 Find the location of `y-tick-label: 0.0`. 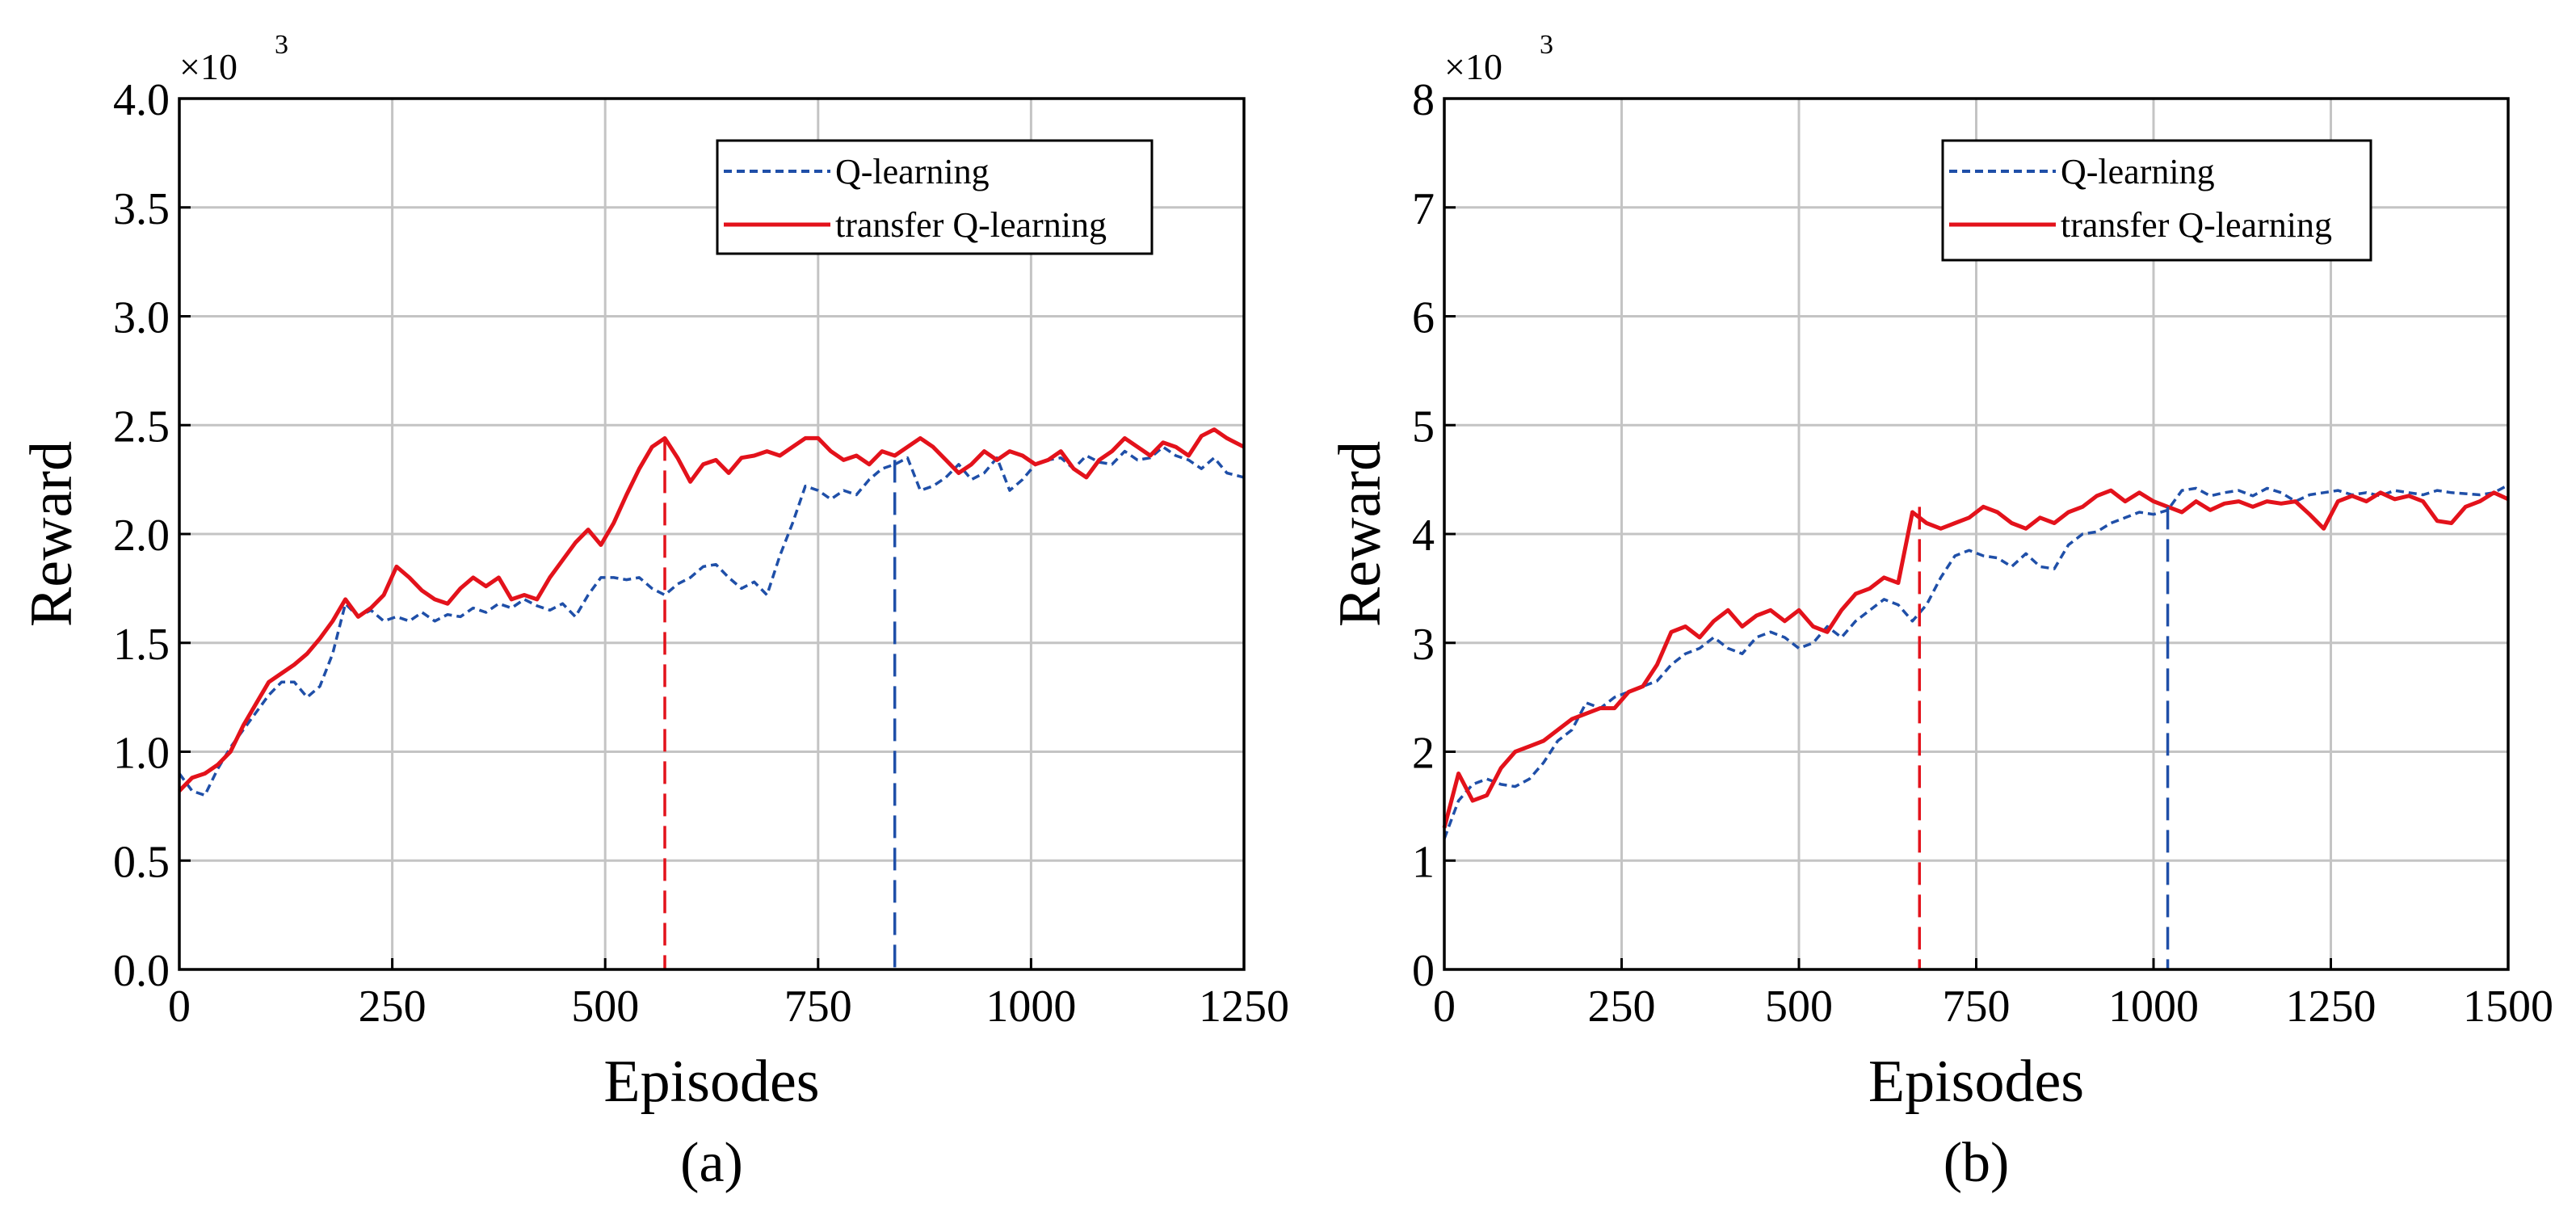

y-tick-label: 0.0 is located at coordinates (142, 971).